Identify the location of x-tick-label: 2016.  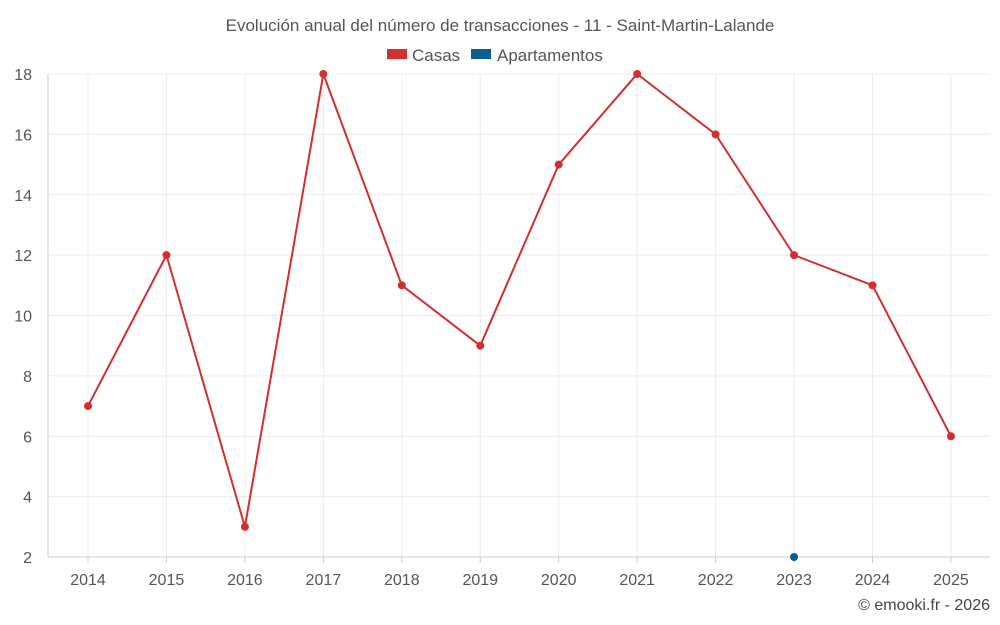
(245, 580).